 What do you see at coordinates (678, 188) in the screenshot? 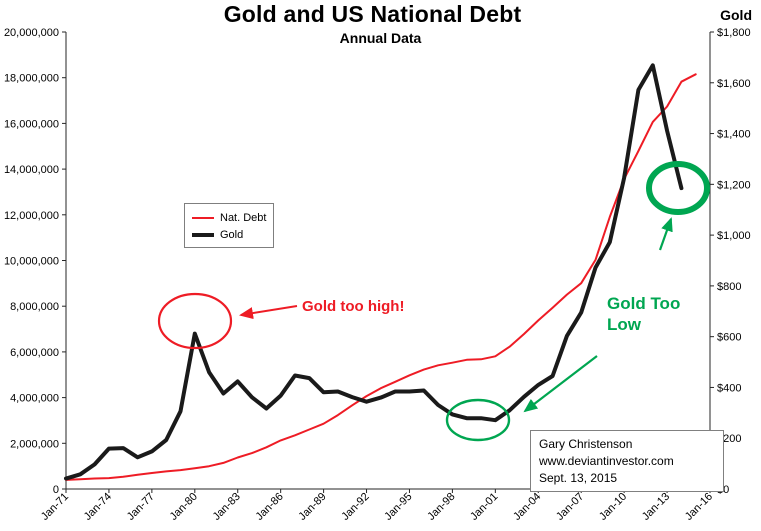
I see `green-ellipse-current-gold-low` at bounding box center [678, 188].